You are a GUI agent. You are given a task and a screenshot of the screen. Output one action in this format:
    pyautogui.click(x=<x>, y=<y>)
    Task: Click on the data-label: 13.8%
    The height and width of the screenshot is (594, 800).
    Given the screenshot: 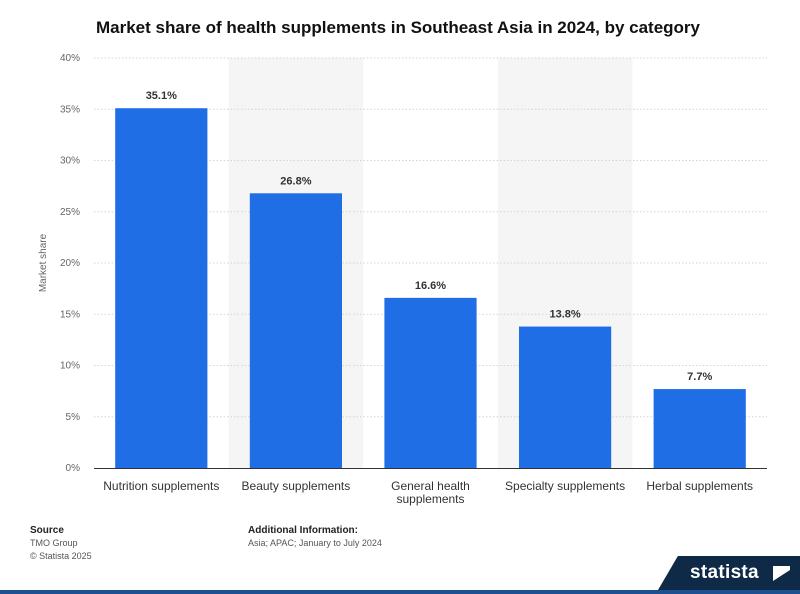 What is the action you would take?
    pyautogui.click(x=564, y=315)
    